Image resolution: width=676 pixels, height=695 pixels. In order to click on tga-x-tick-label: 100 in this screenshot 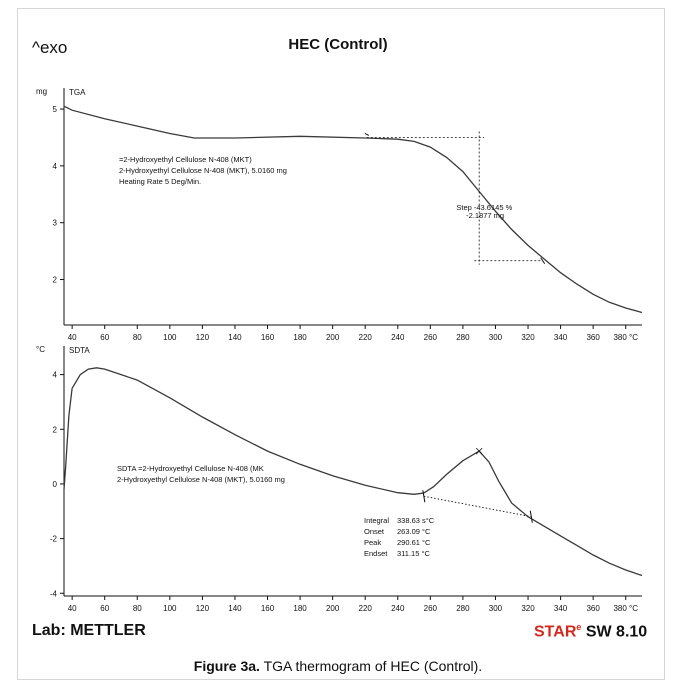, I will do `click(170, 337)`.